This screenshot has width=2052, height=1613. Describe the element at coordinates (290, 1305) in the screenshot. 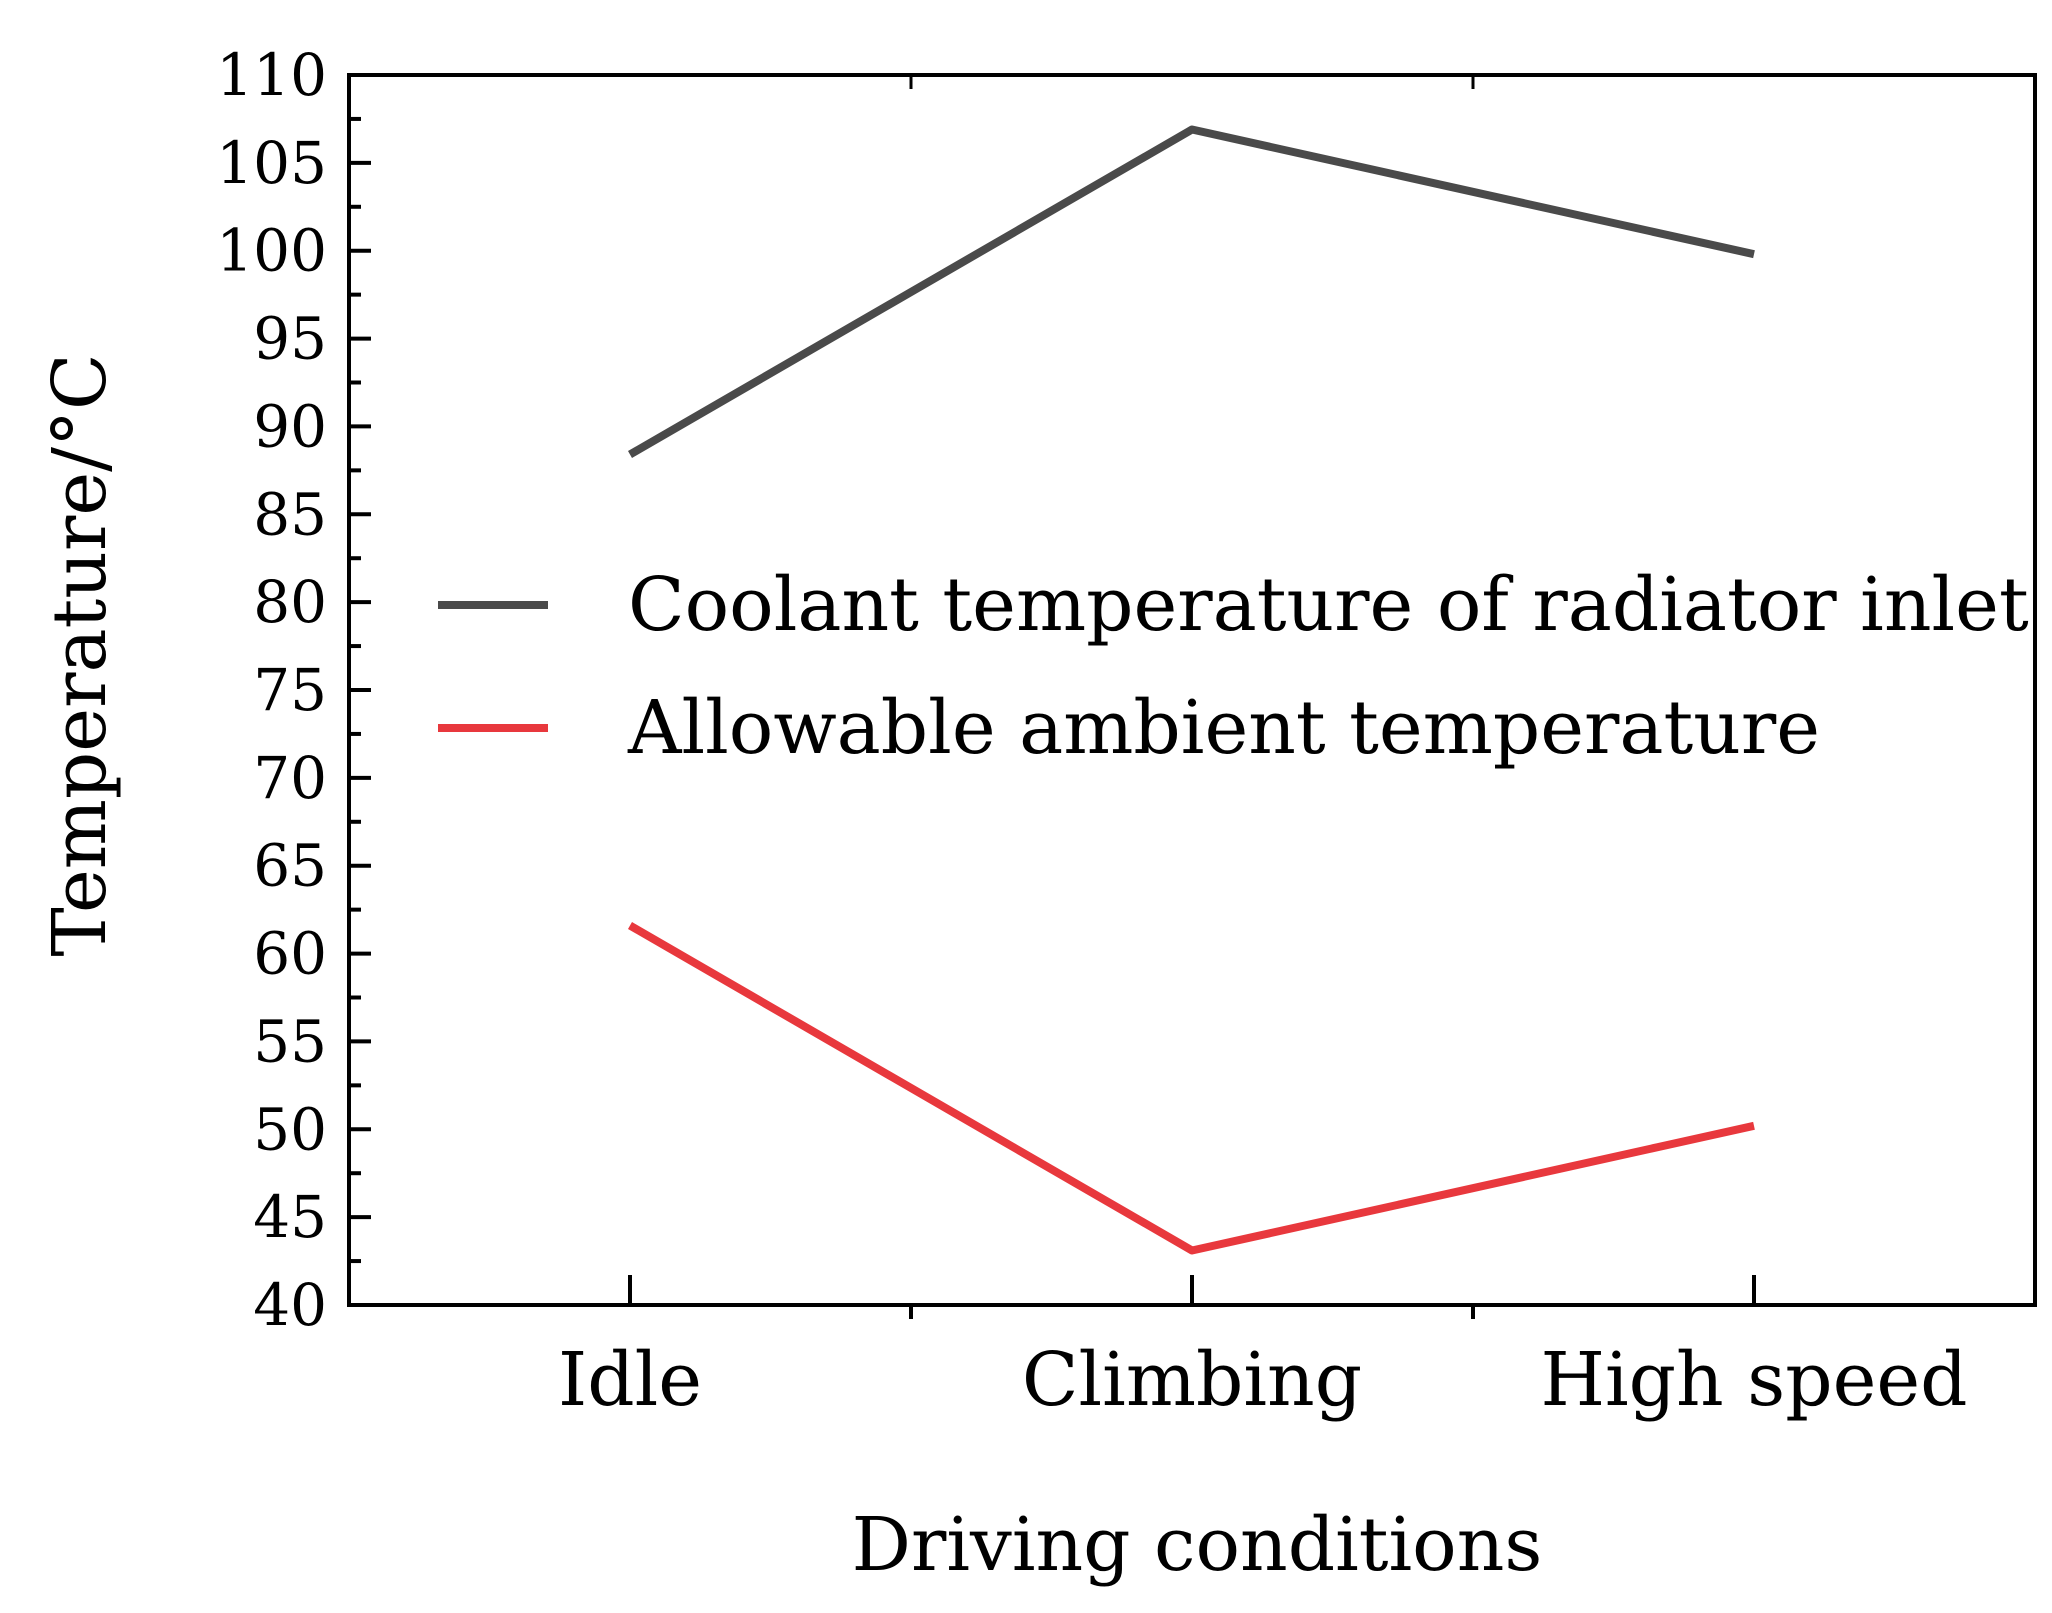

I see `y-tick-label: 40` at that location.